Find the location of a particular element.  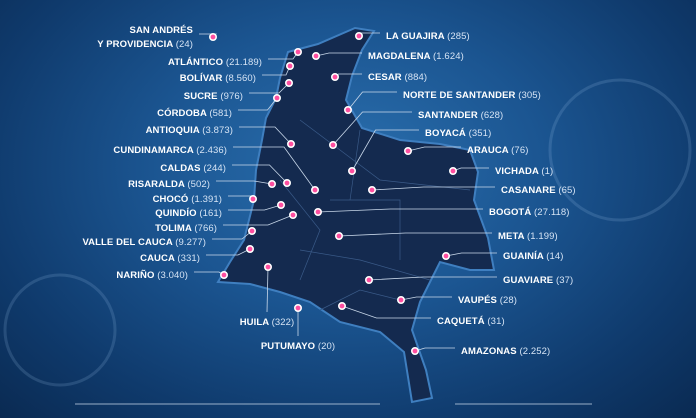

department-marker: MAGDALENA (1.624) is located at coordinates (387, 56).